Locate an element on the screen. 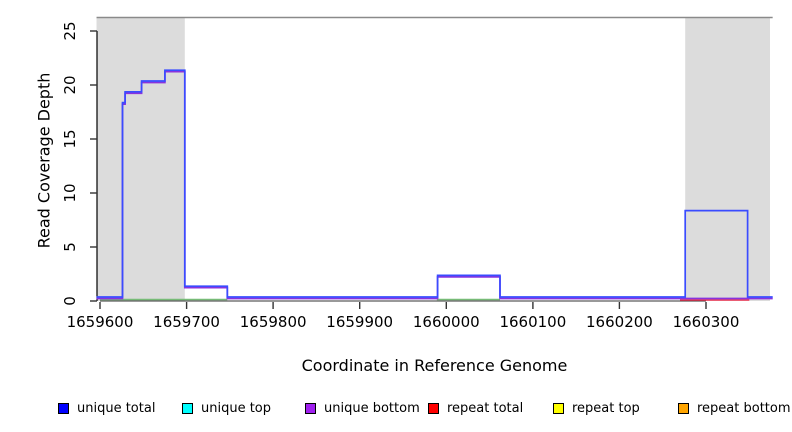 This screenshot has height=432, width=792. legend-label: unique bottom is located at coordinates (372, 408).